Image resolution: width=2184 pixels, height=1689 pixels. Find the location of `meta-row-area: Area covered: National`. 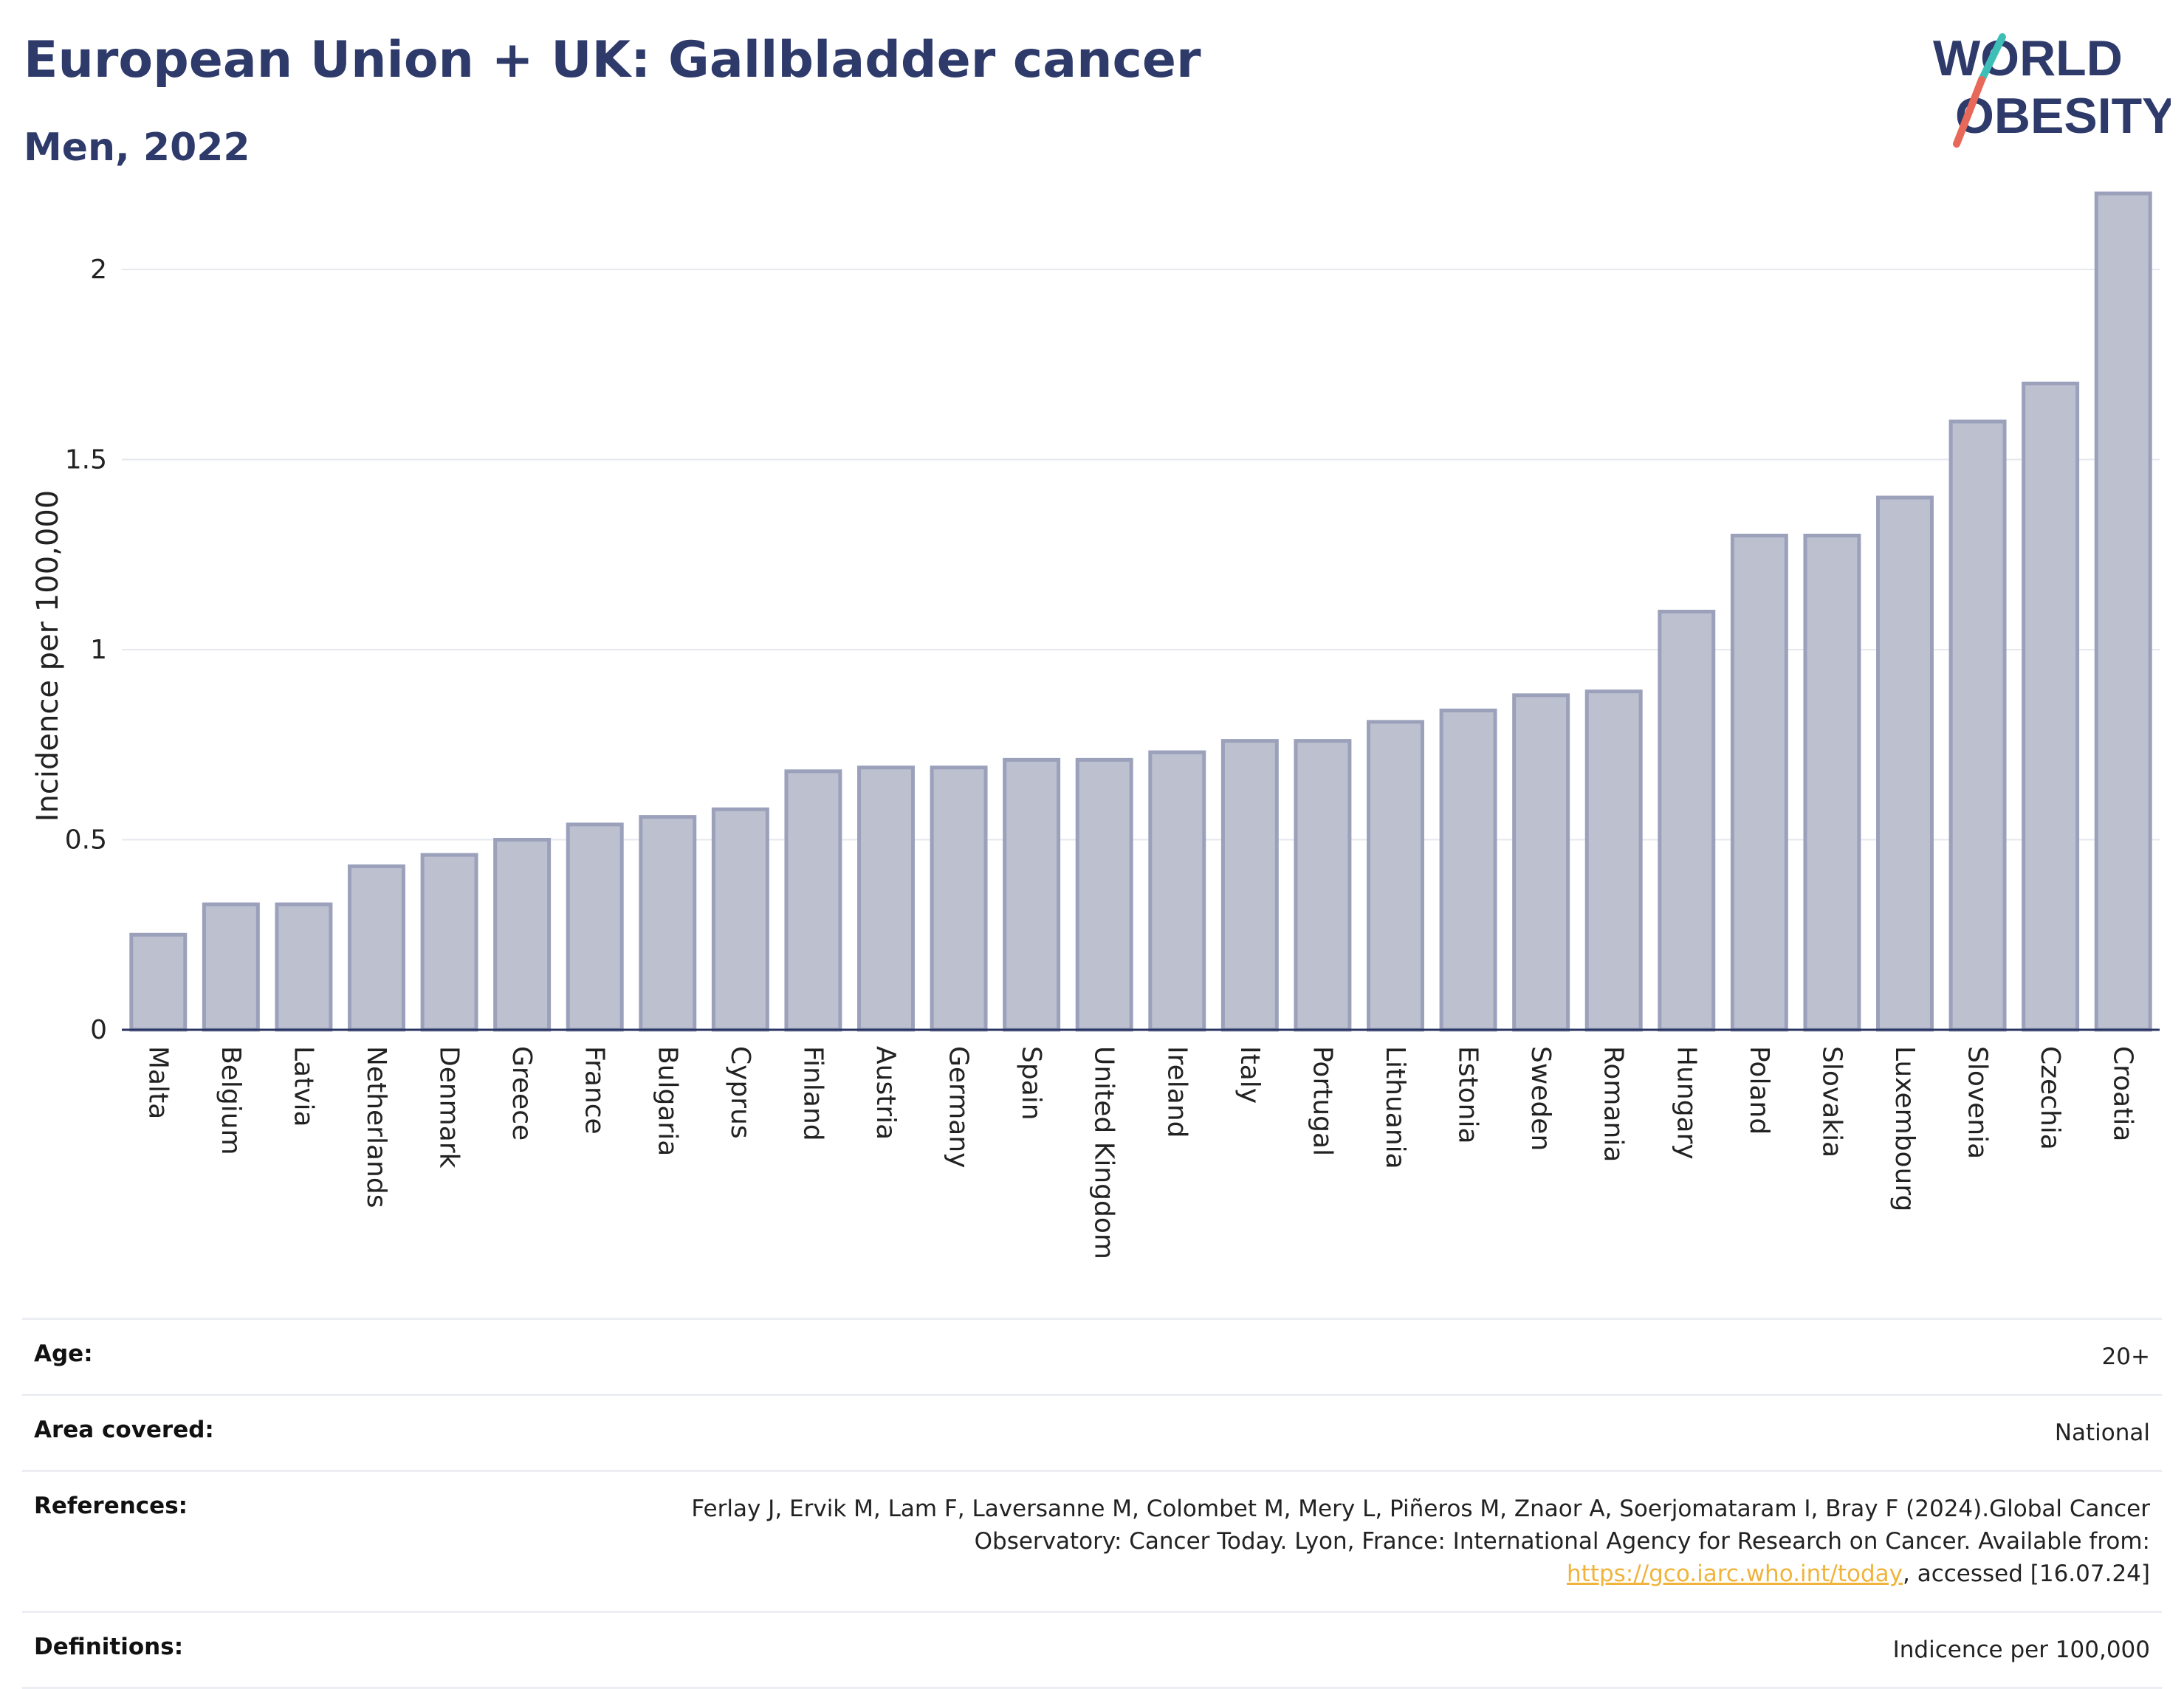

meta-row-area: Area covered: National is located at coordinates (1092, 1432).